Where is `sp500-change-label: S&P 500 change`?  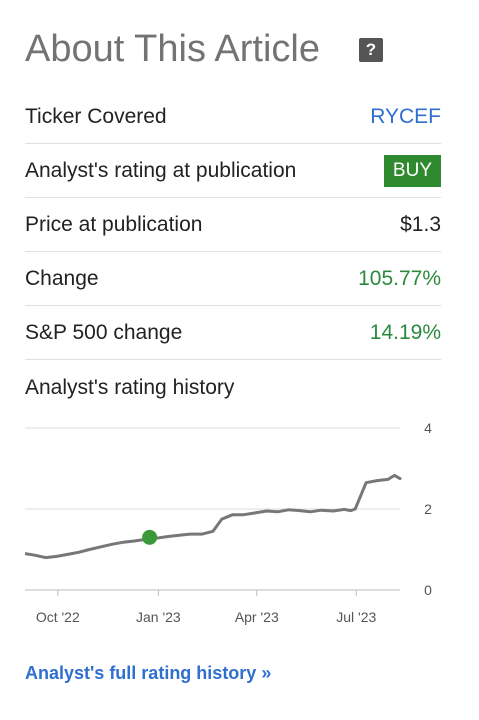
sp500-change-label: S&P 500 change is located at coordinates (104, 332).